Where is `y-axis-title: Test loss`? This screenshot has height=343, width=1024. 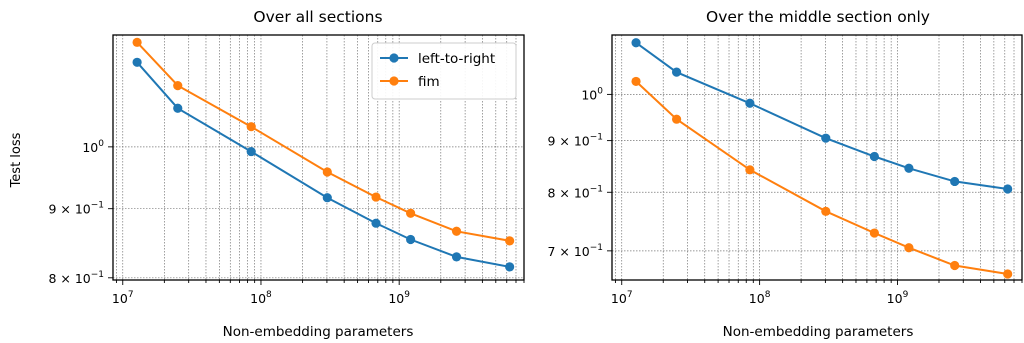
y-axis-title: Test loss is located at coordinates (16, 160).